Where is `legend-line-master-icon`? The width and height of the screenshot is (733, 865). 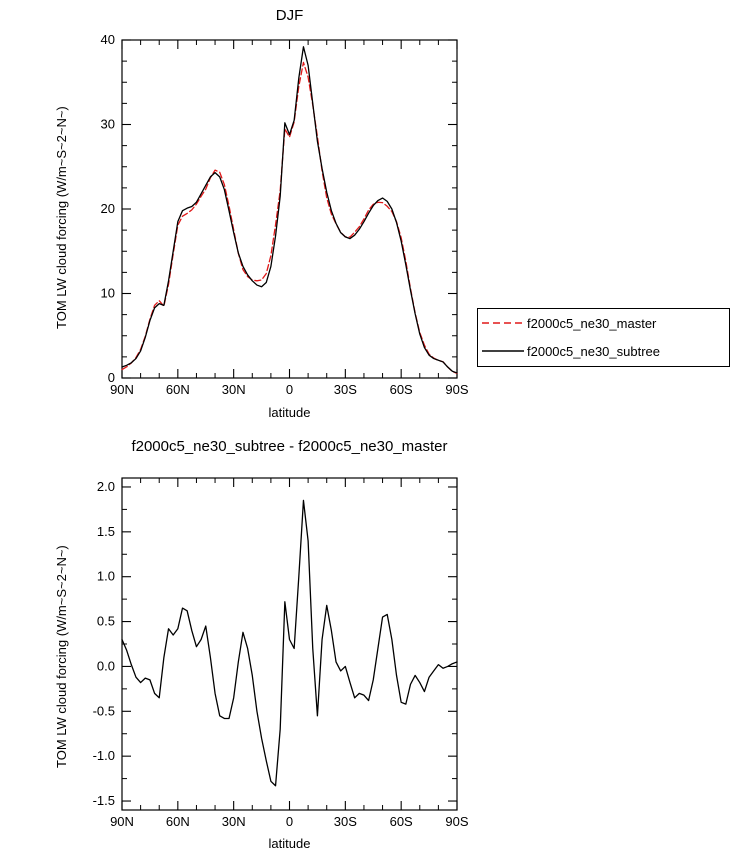 legend-line-master-icon is located at coordinates (503, 323).